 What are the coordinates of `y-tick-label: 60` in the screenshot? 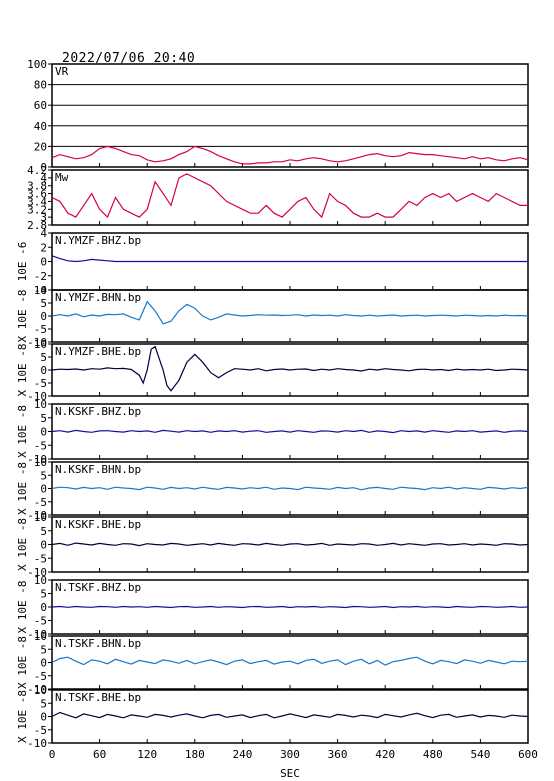 It's located at (40, 105).